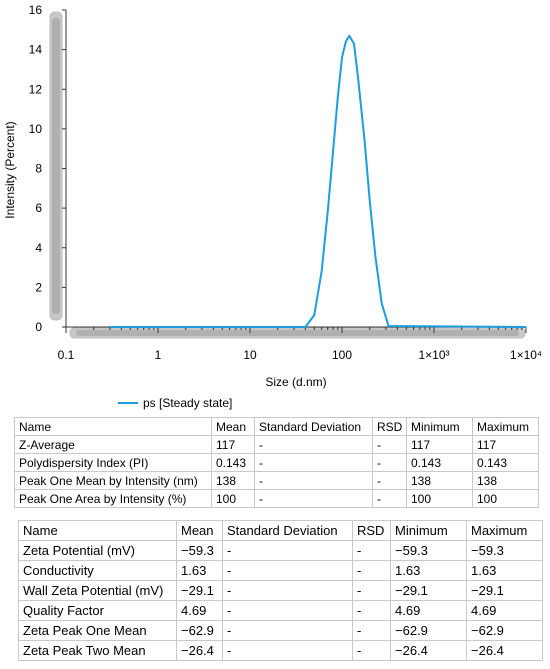 Image resolution: width=550 pixels, height=669 pixels. Describe the element at coordinates (295, 382) in the screenshot. I see `x-axis-label: Size (d.nm)` at that location.